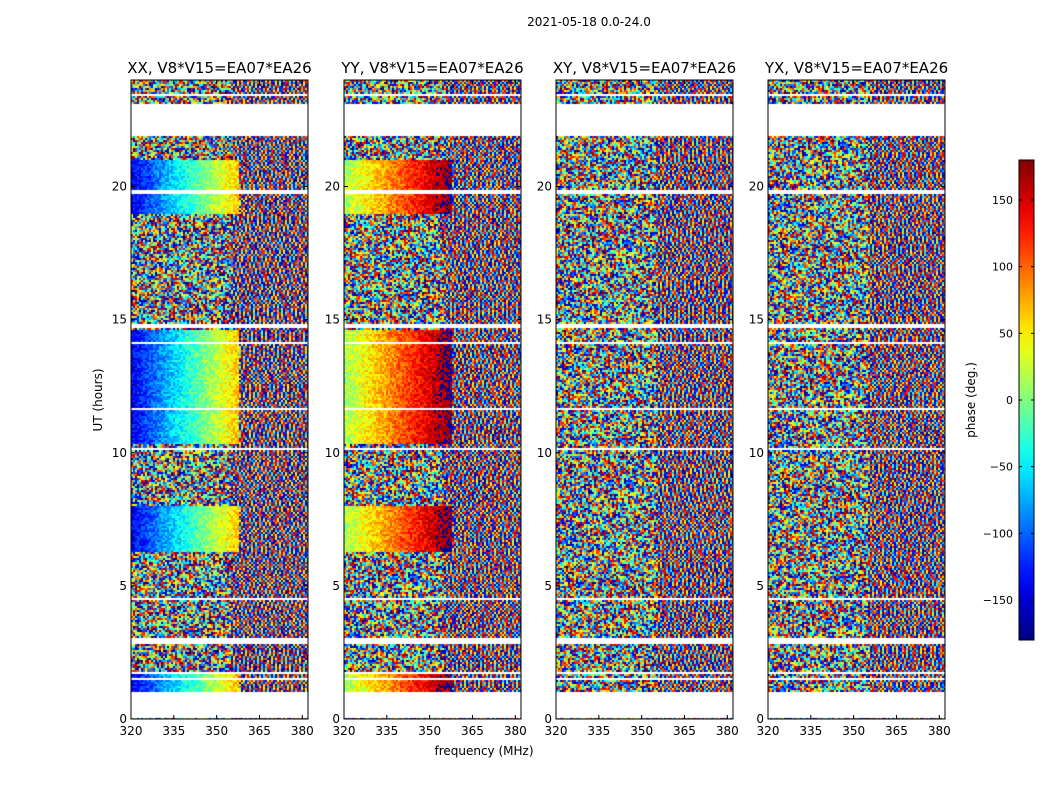  I want to click on colorbar-tick-label: 50, so click(1006, 333).